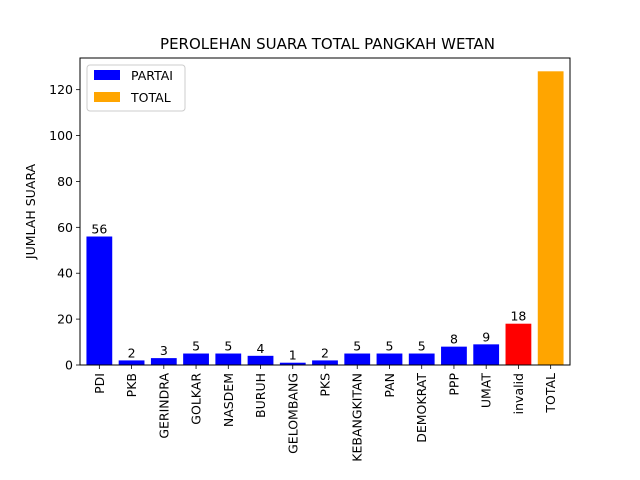 This screenshot has width=640, height=480. What do you see at coordinates (325, 362) in the screenshot?
I see `bar-pks` at bounding box center [325, 362].